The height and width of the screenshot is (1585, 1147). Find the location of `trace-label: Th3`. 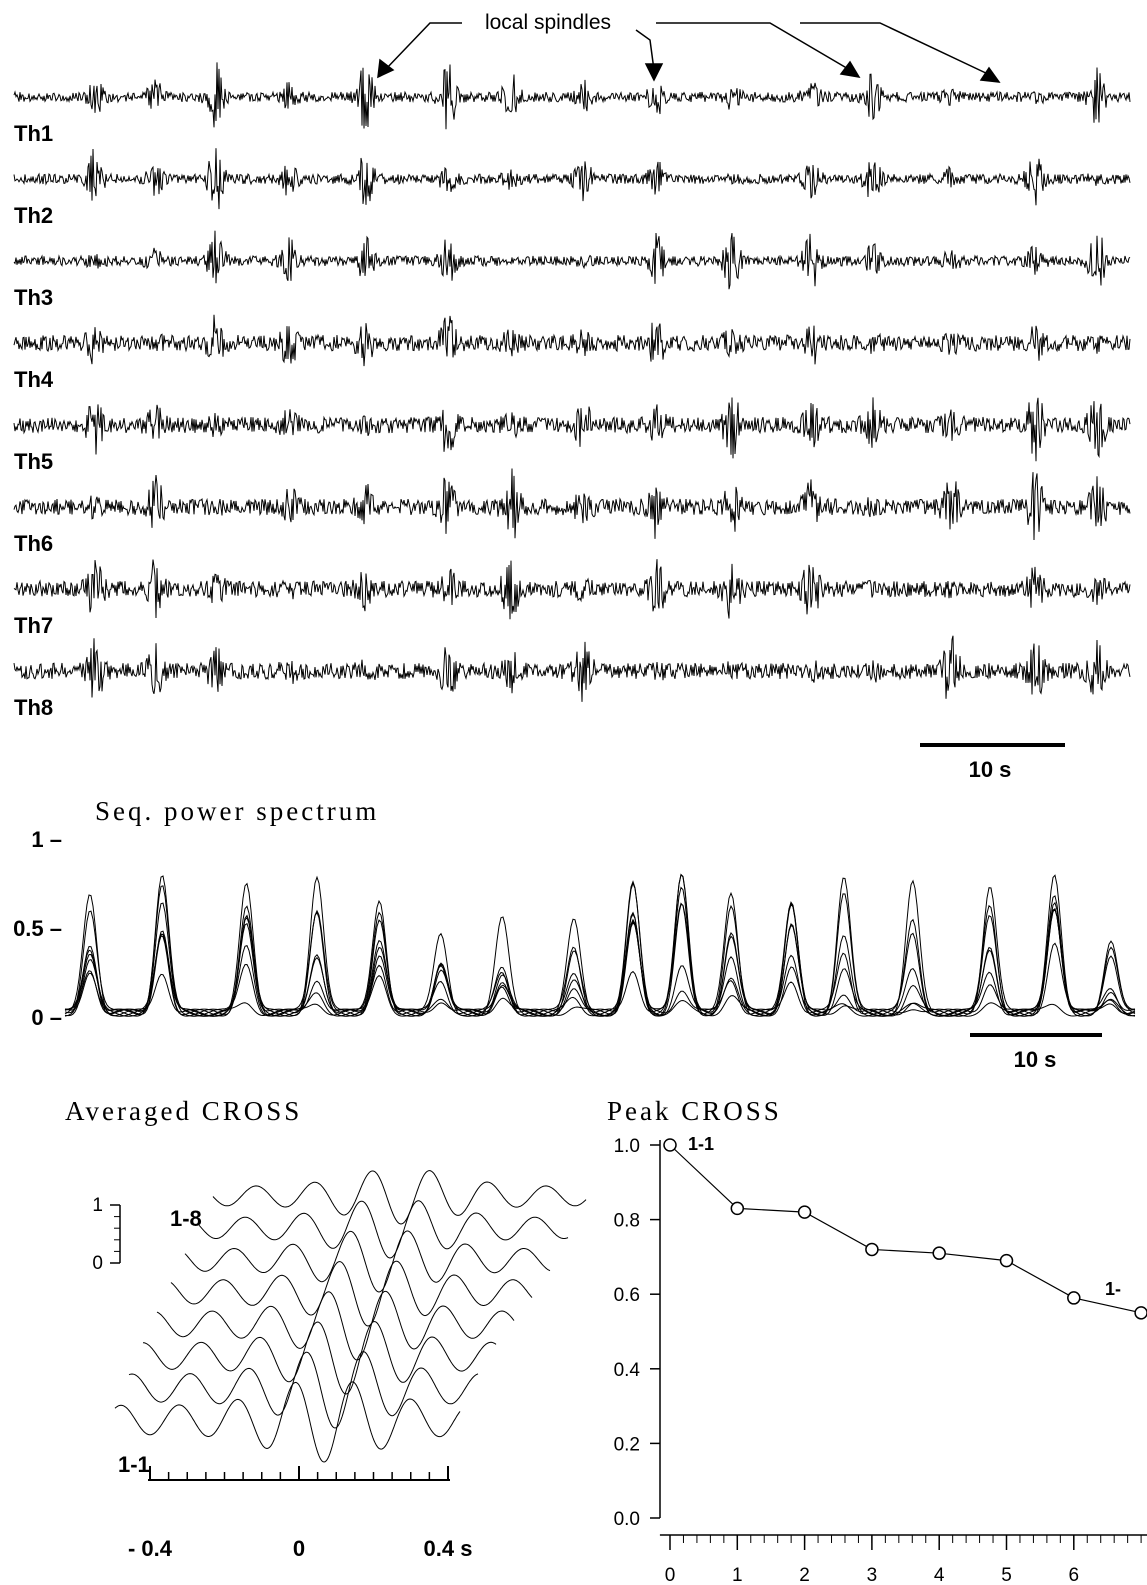

trace-label: Th3 is located at coordinates (33, 297).